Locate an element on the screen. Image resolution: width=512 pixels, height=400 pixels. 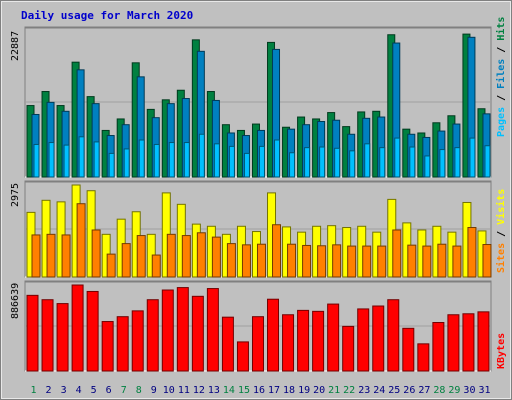
legend-hits-files-pages: Pages / Files / Hits is located at coordinates (501, 77).